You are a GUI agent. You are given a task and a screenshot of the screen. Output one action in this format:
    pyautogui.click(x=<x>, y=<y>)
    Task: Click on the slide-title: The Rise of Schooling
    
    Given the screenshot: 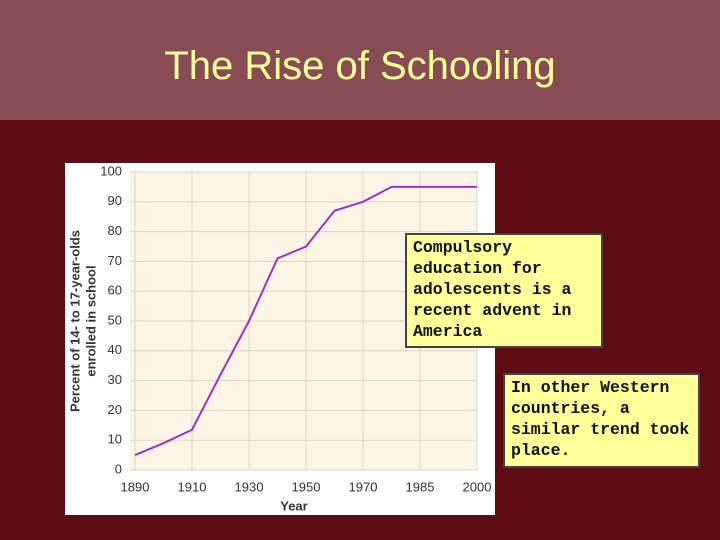 What is the action you would take?
    pyautogui.click(x=360, y=66)
    